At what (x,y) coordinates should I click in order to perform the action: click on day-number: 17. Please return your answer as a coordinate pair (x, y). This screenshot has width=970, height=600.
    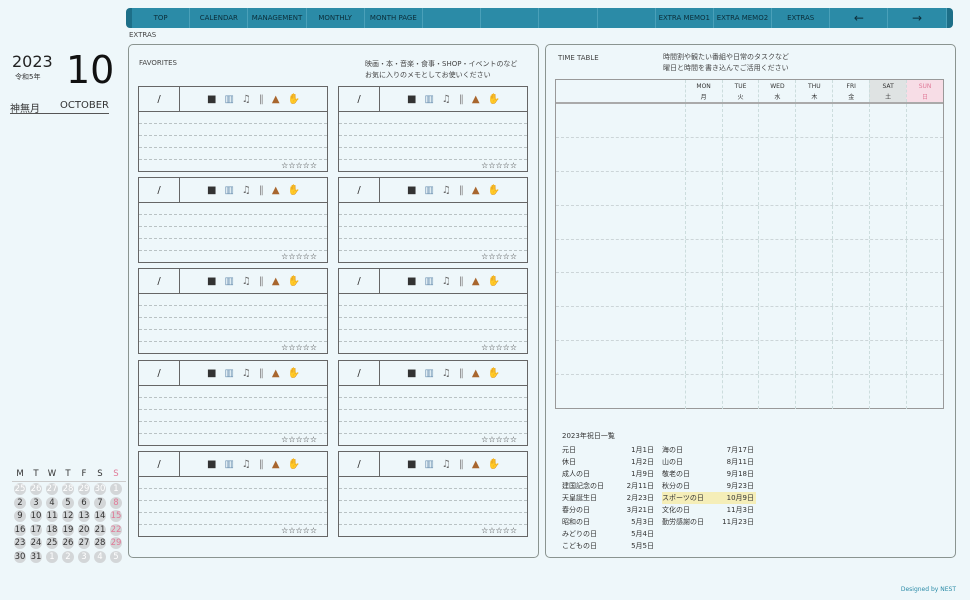
    Looking at the image, I should click on (36, 529).